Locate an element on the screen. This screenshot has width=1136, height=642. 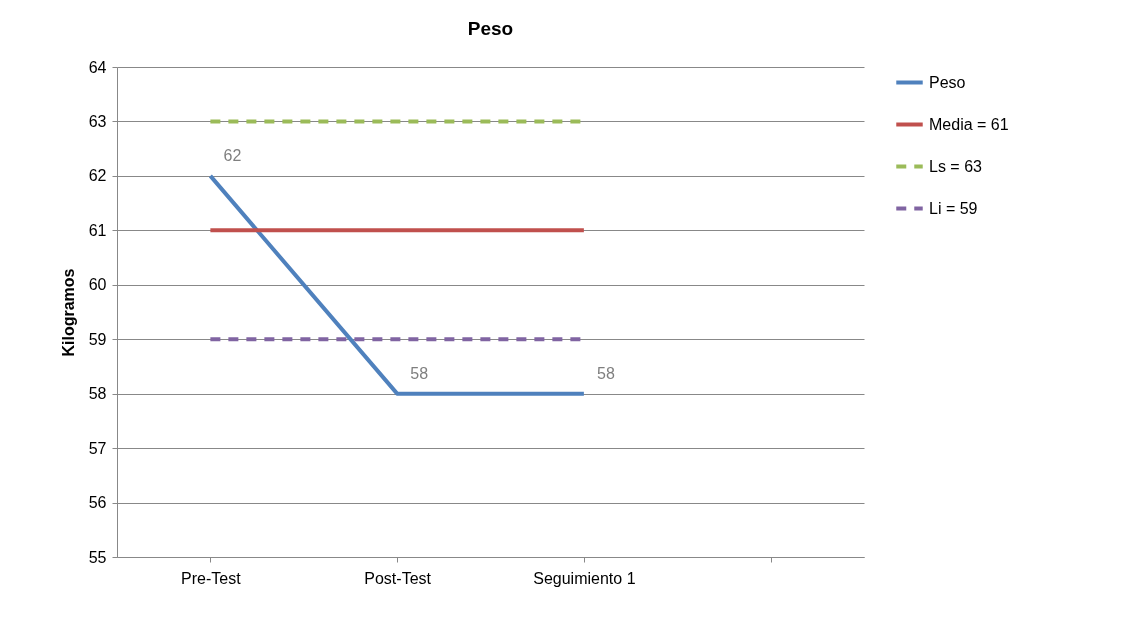
legend-label: Media = 61 is located at coordinates (969, 124).